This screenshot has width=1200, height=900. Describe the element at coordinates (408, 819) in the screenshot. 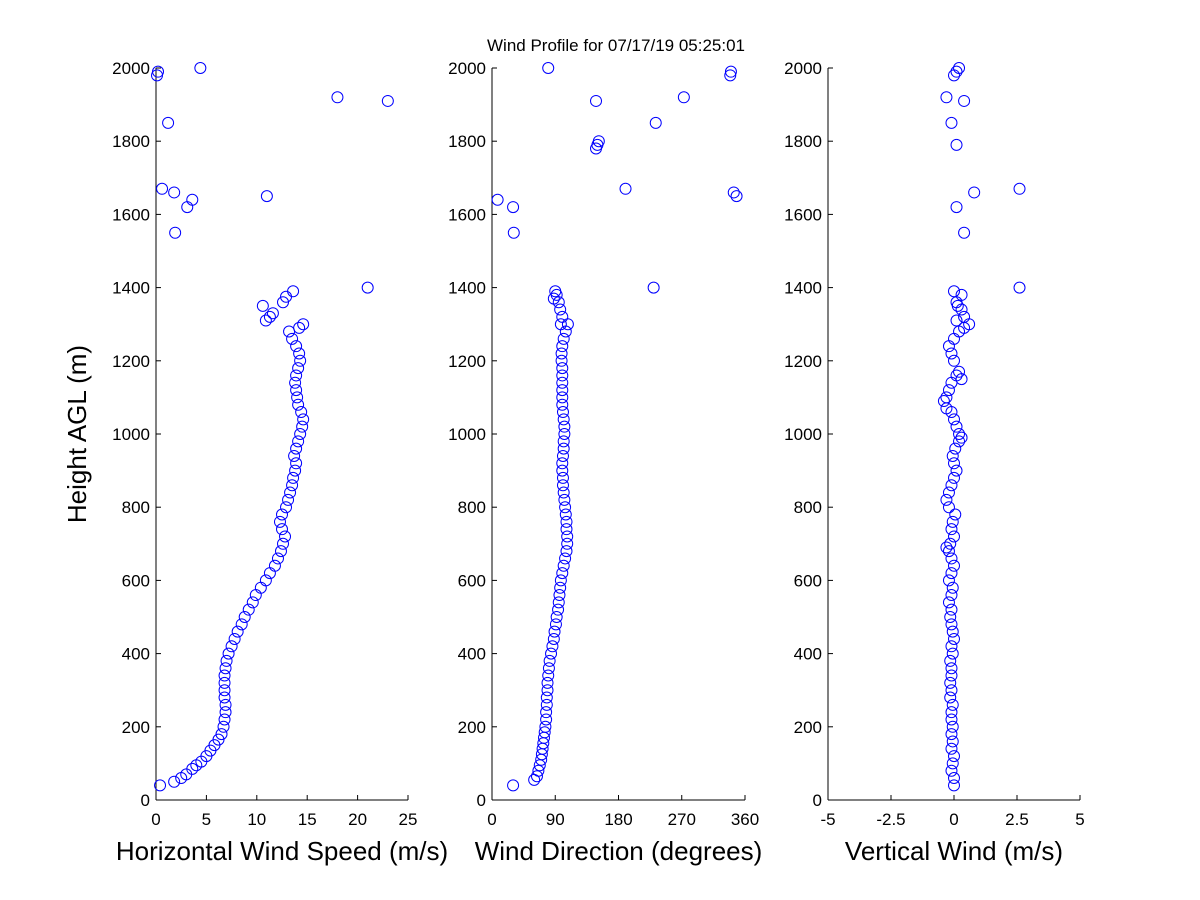

I see `x-tick-label: 25` at that location.